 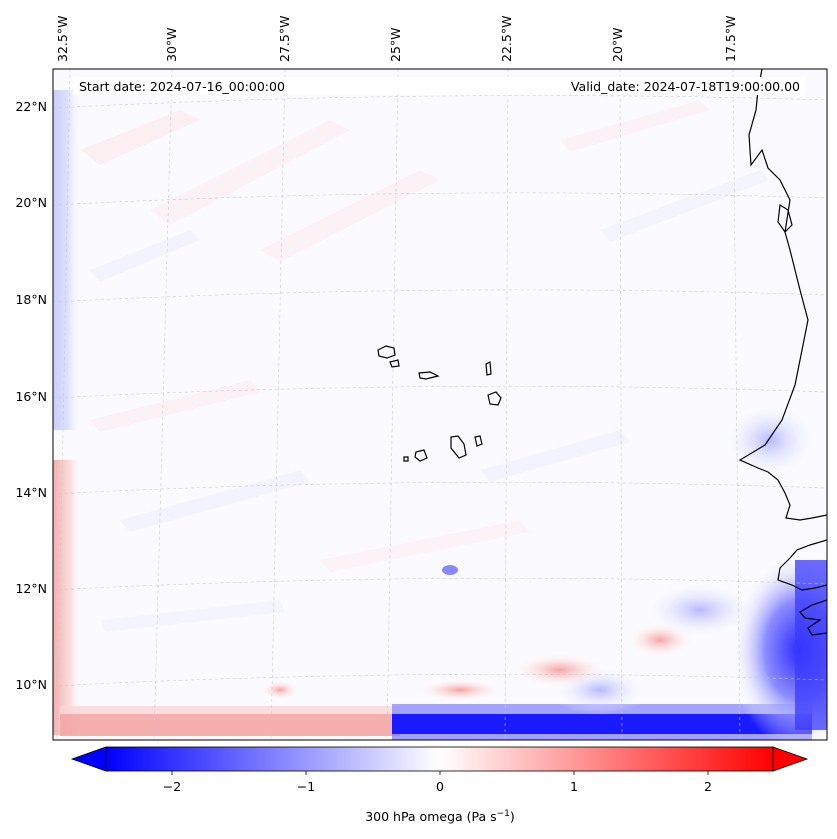 I want to click on island-sao-vicente, so click(x=394, y=363).